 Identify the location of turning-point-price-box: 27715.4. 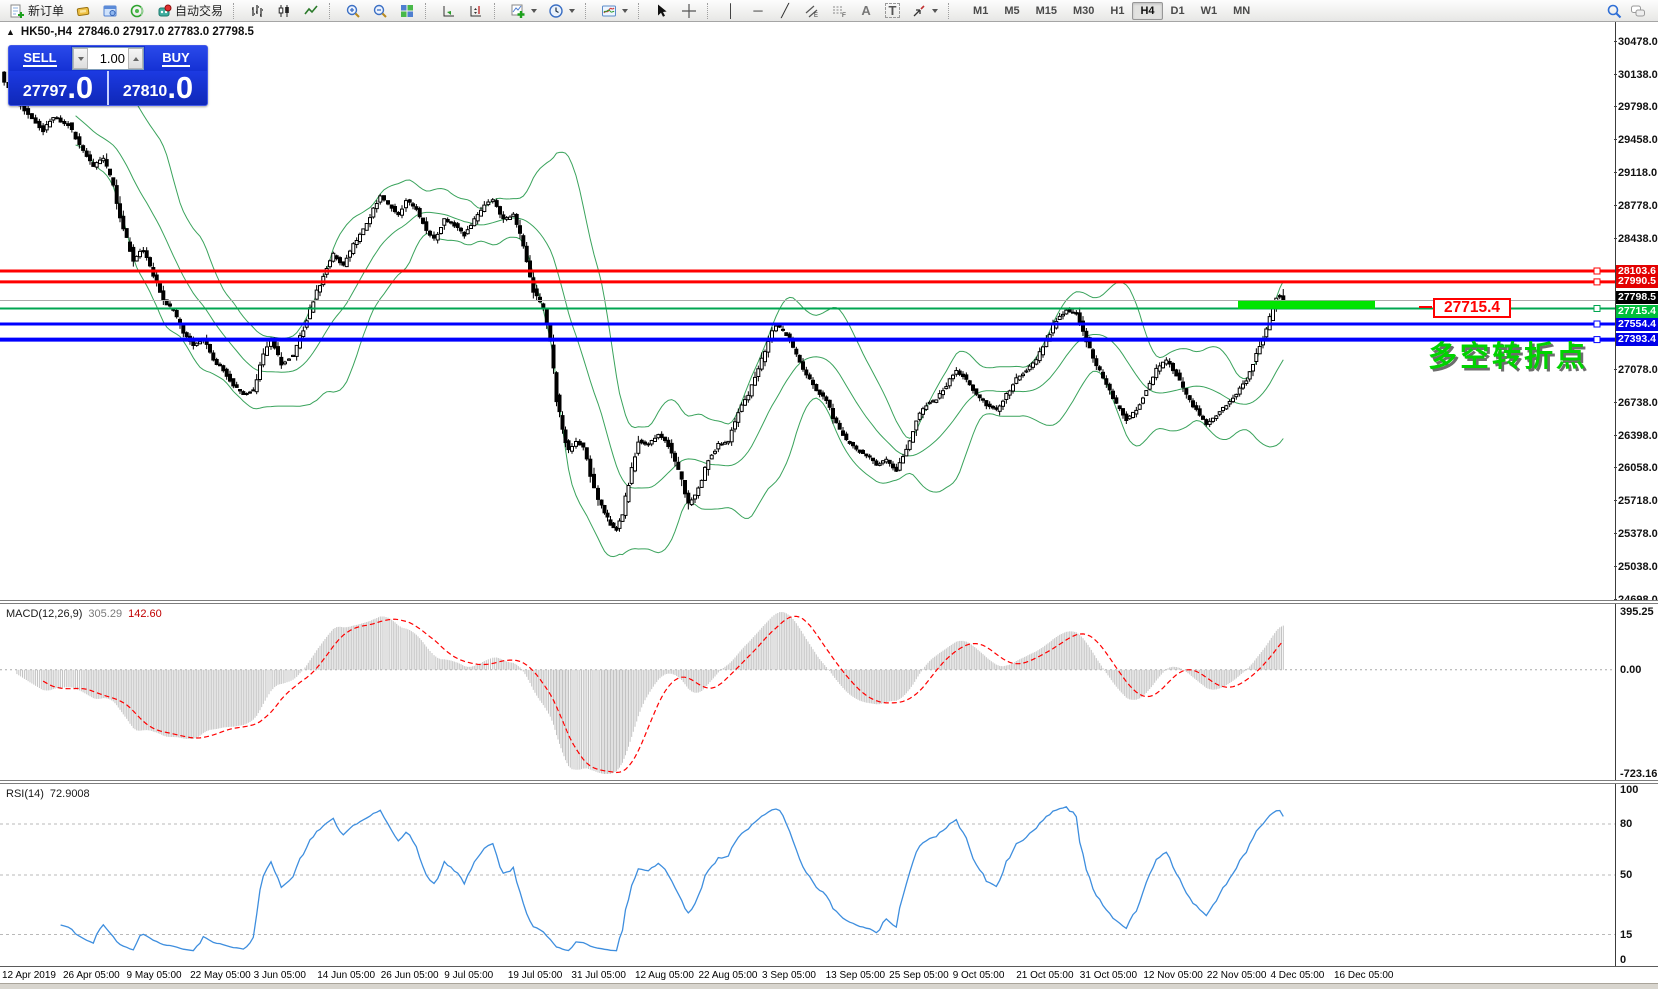
(1472, 308).